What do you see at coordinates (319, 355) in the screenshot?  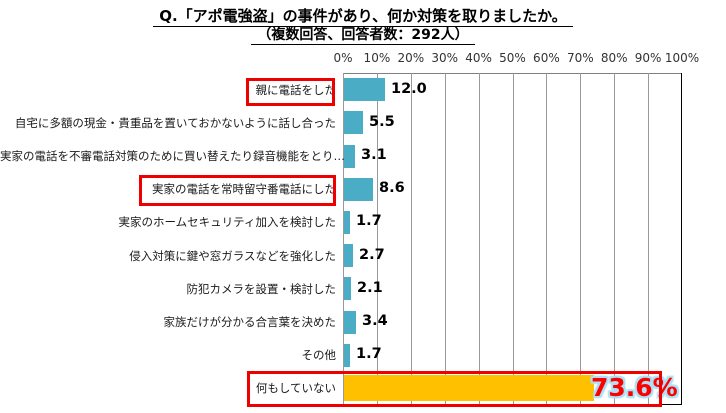 I see `category-label: その他` at bounding box center [319, 355].